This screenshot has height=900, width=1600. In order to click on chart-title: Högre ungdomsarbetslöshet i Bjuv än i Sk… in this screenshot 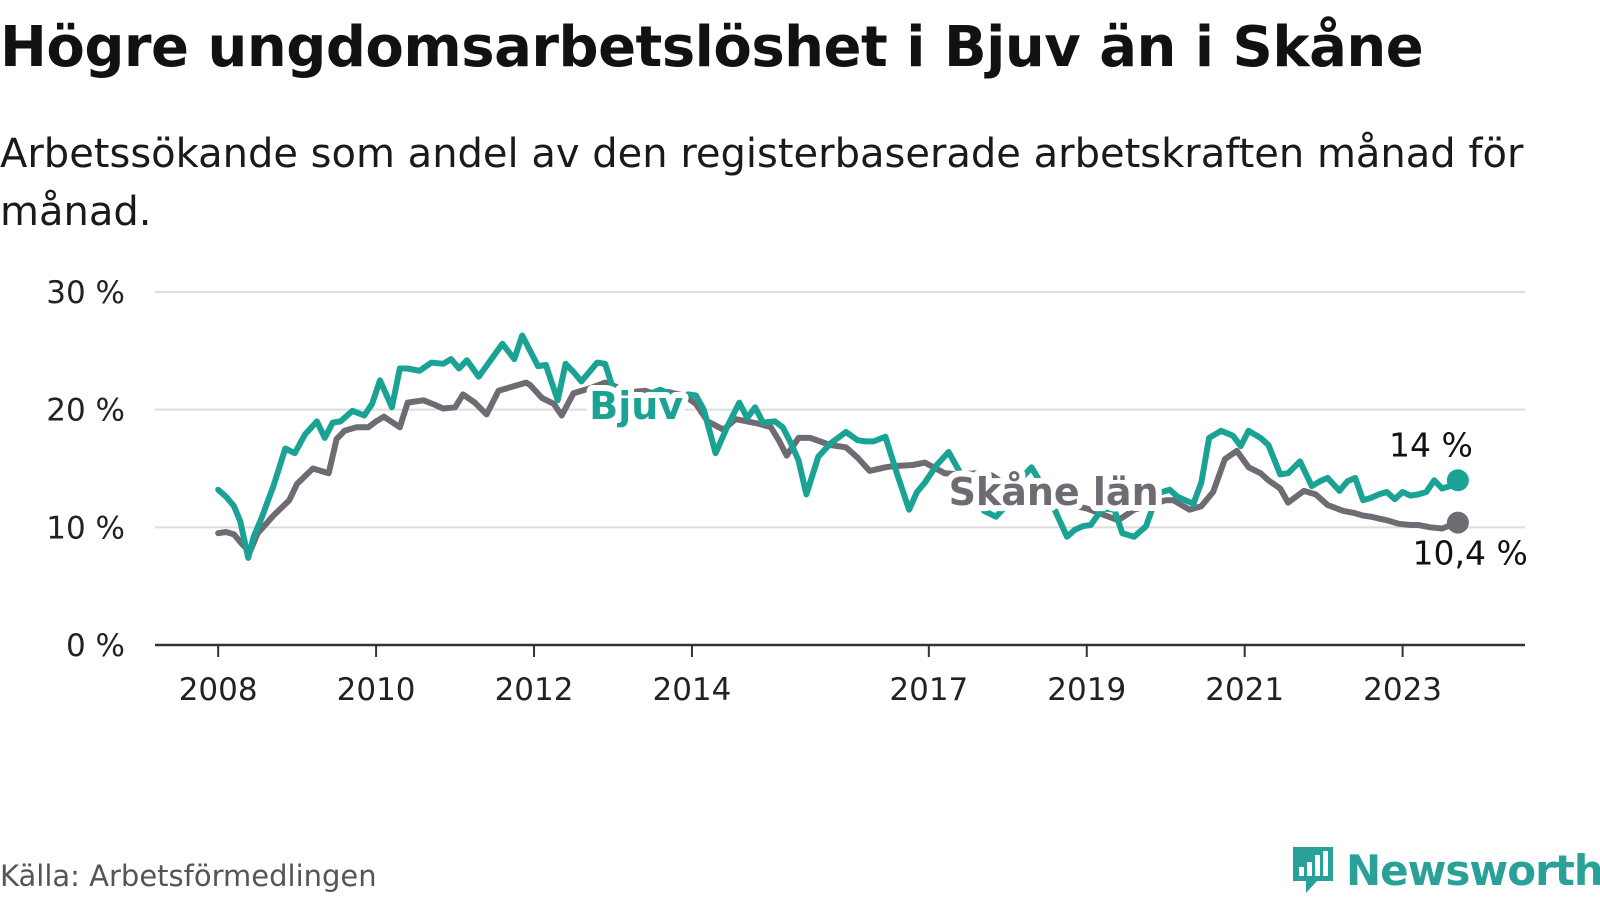, I will do `click(712, 47)`.